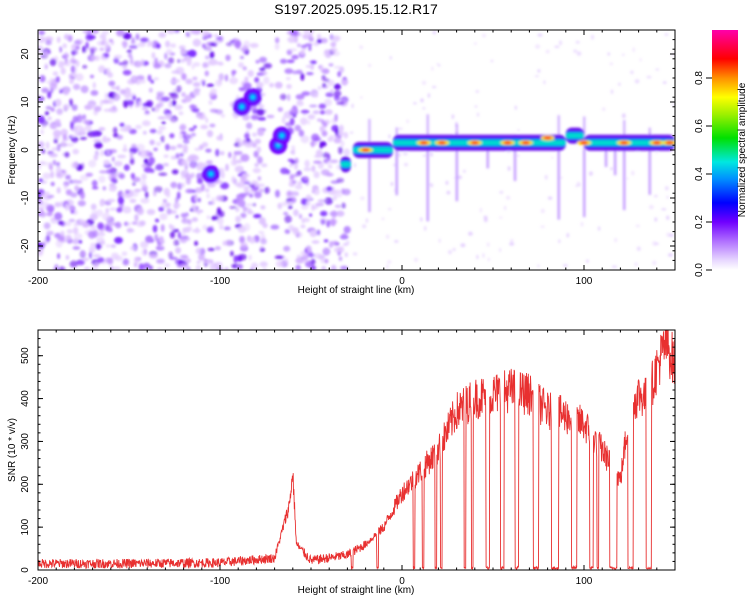 Image resolution: width=750 pixels, height=600 pixels. What do you see at coordinates (584, 581) in the screenshot?
I see `snr-x-tick-label: 100` at bounding box center [584, 581].